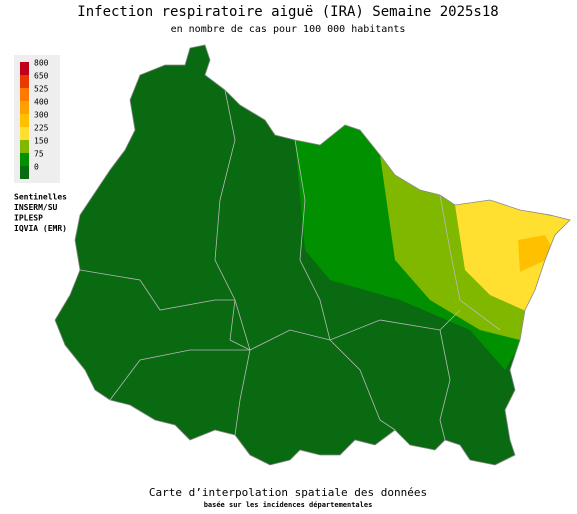  What do you see at coordinates (36, 167) in the screenshot?
I see `legend-label: 0` at bounding box center [36, 167].